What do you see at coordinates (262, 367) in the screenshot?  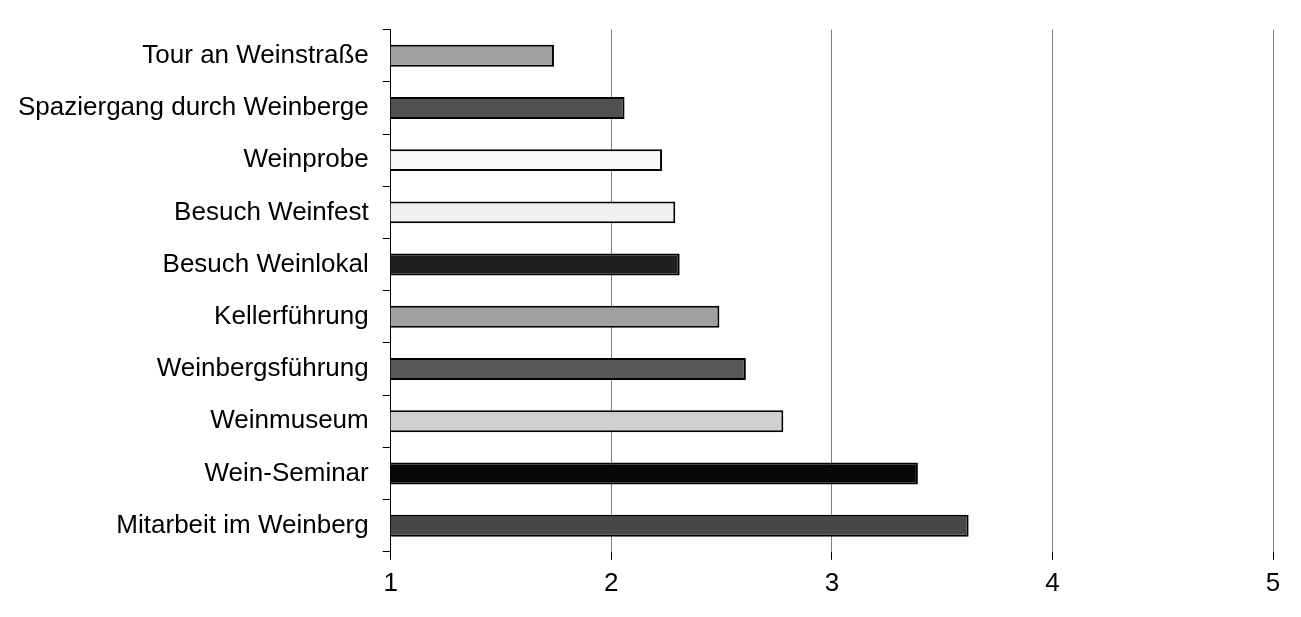 I see `y-tick-label: Weinbergsführung` at bounding box center [262, 367].